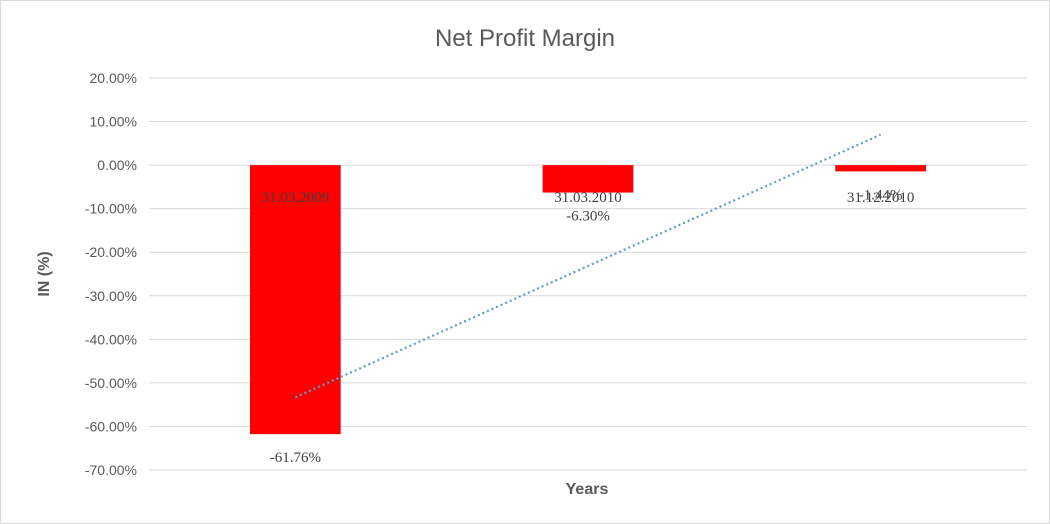  I want to click on y-tick-label: -60.00%, so click(111, 426).